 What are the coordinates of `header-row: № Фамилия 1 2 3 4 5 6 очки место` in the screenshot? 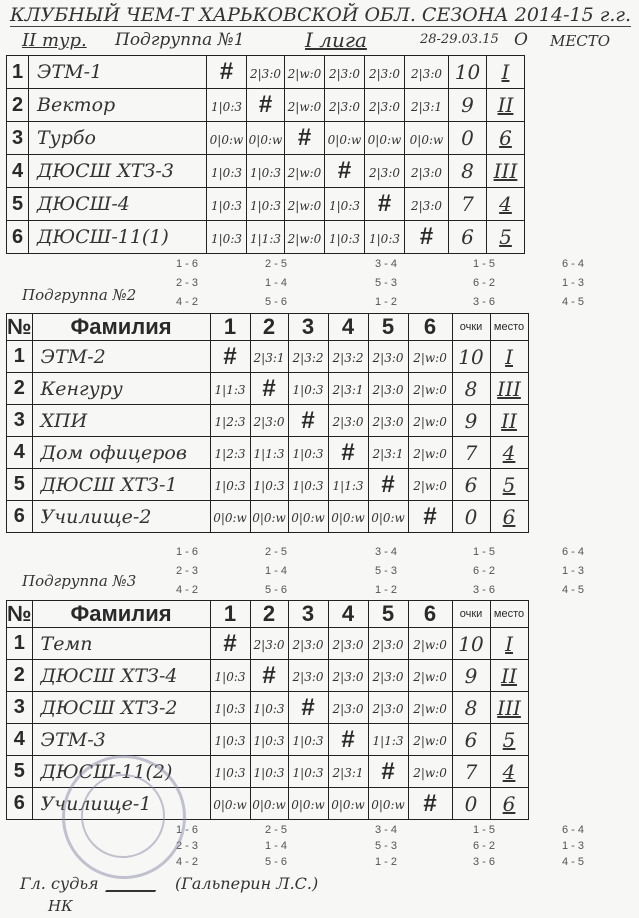 It's located at (267, 327).